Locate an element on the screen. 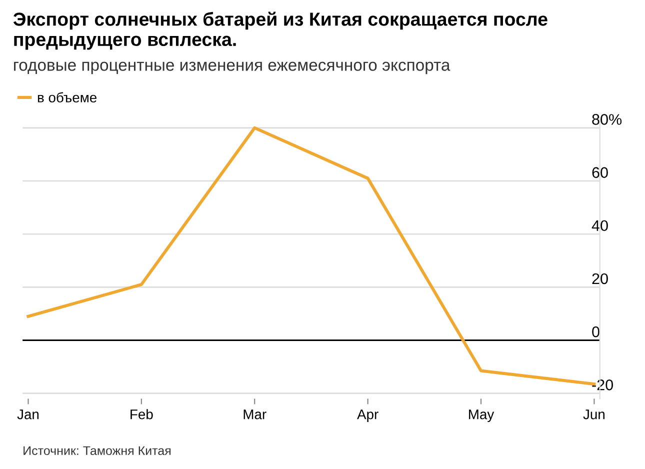 The width and height of the screenshot is (645, 469). y-tick-label: 40 is located at coordinates (600, 226).